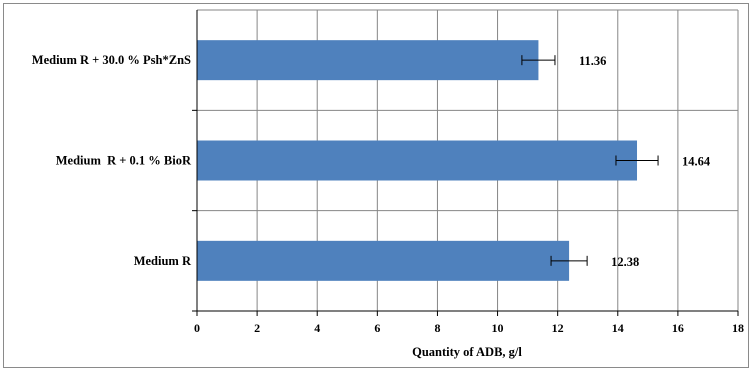 Image resolution: width=752 pixels, height=374 pixels. Describe the element at coordinates (696, 162) in the screenshot. I see `data-label-1: 14.64` at that location.